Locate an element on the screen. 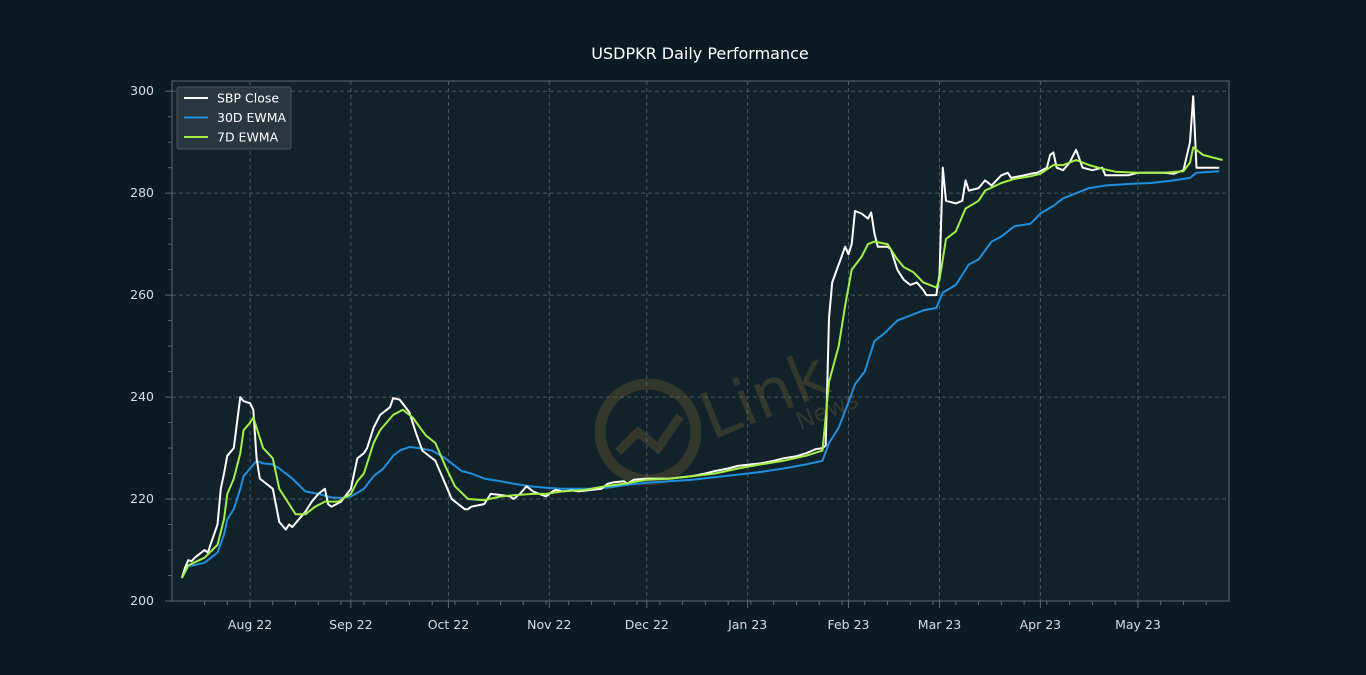 This screenshot has height=675, width=1366. x-tick-label: Oct 22 is located at coordinates (449, 624).